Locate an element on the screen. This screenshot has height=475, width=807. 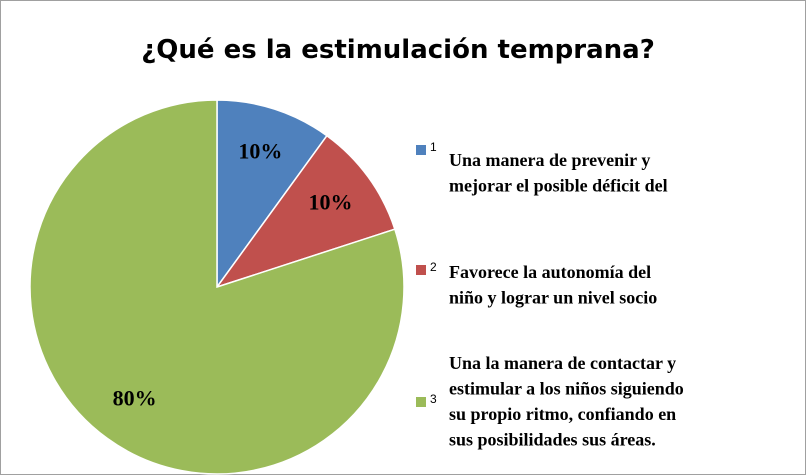
legend-number: 3 is located at coordinates (433, 399).